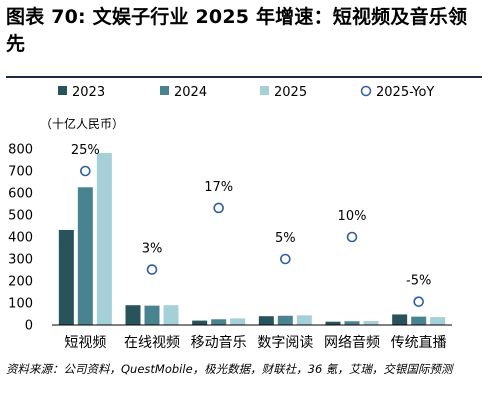 This screenshot has height=410, width=488. Describe the element at coordinates (419, 342) in the screenshot. I see `x-tick-label: 传统直播` at that location.